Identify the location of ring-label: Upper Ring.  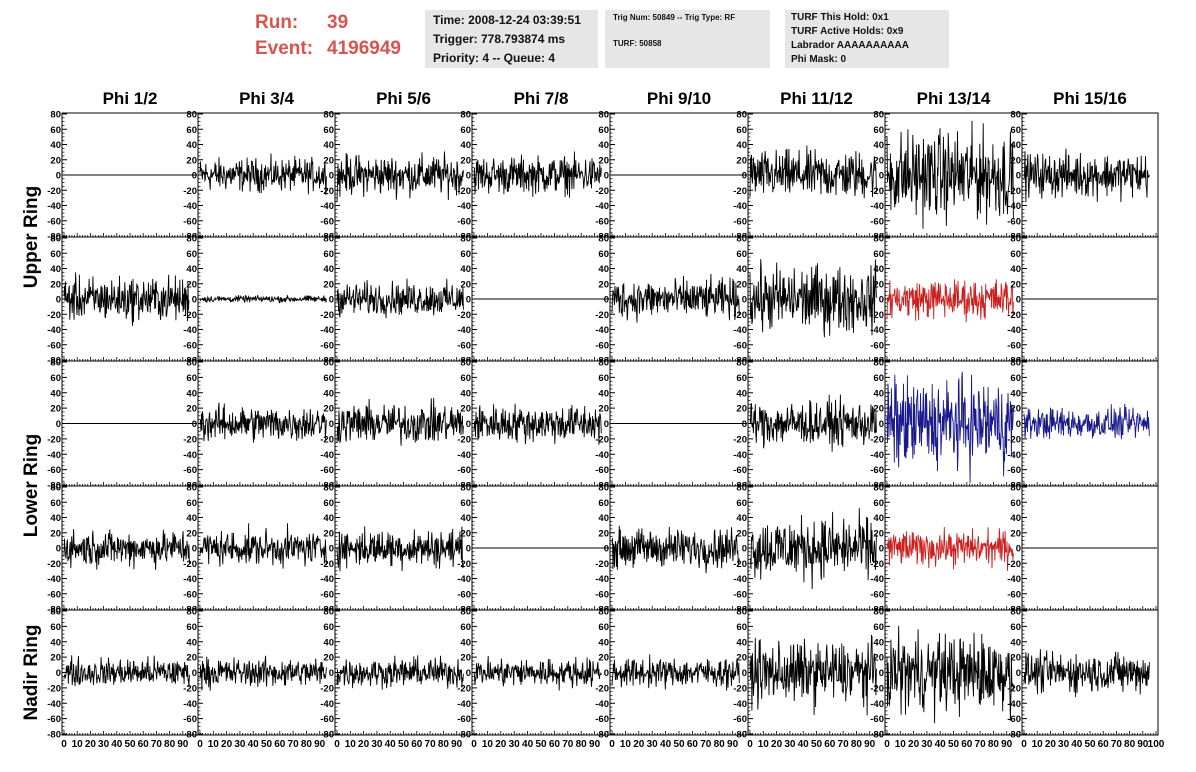
(31, 237).